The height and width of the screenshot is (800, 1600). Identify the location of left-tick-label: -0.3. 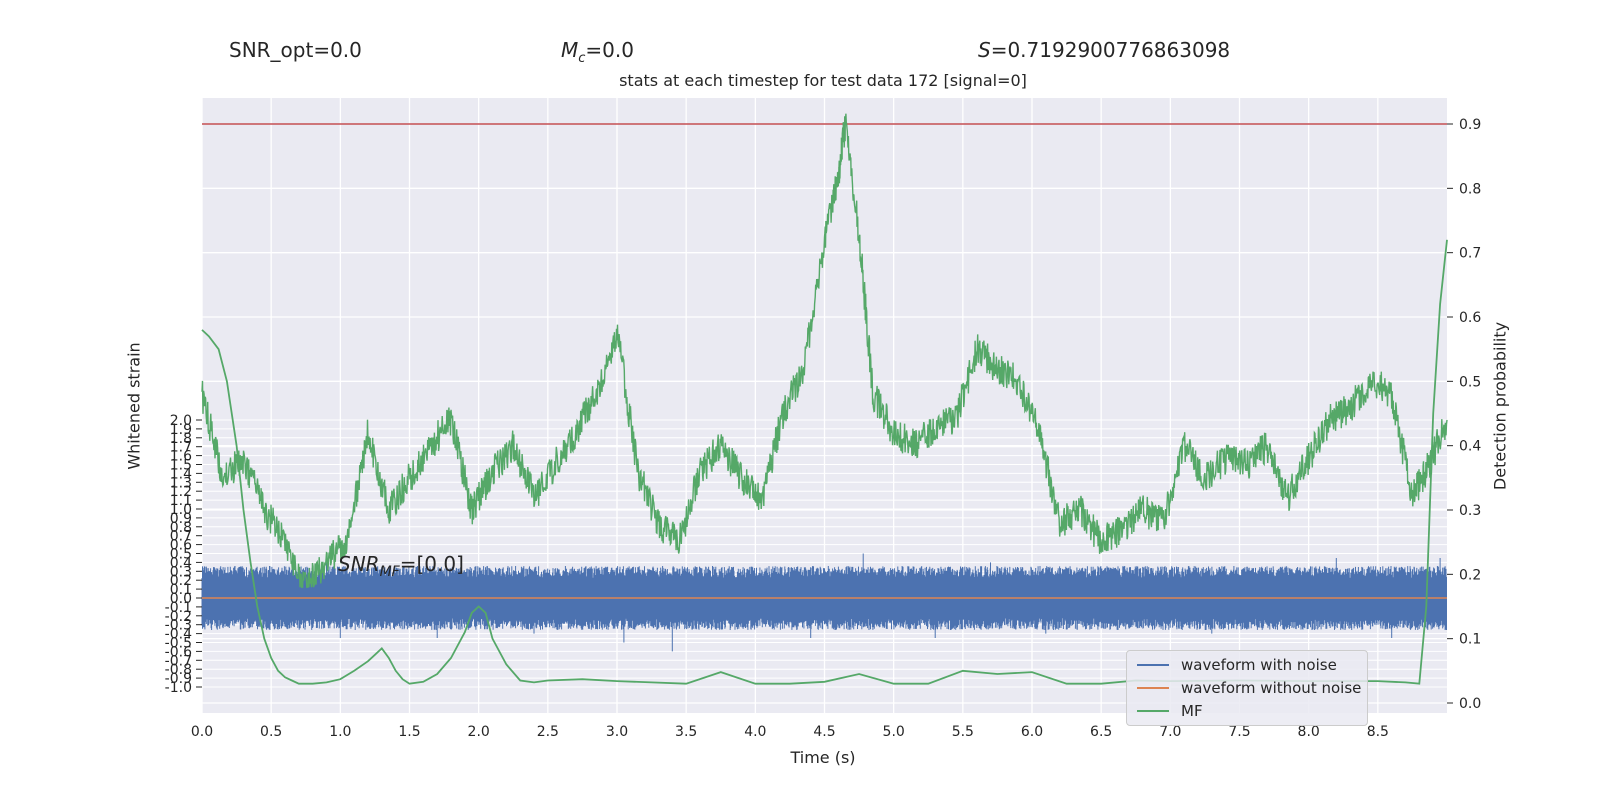
(178, 626).